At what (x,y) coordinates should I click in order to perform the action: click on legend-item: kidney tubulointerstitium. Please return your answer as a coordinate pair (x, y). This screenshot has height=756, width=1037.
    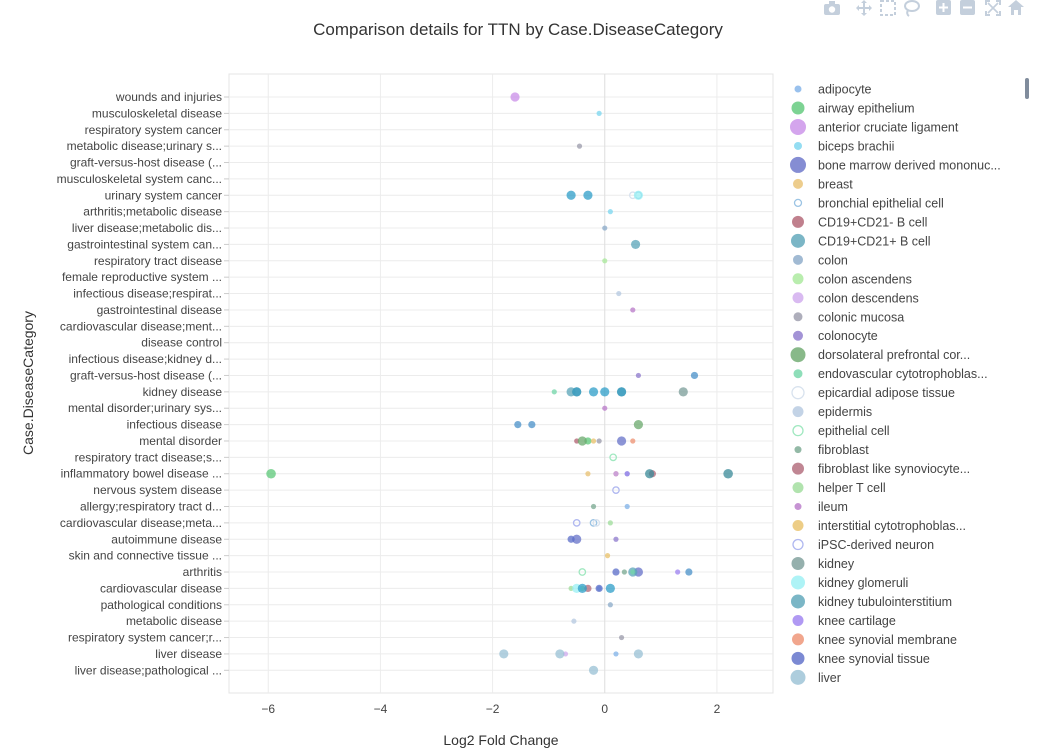
    Looking at the image, I should click on (871, 601).